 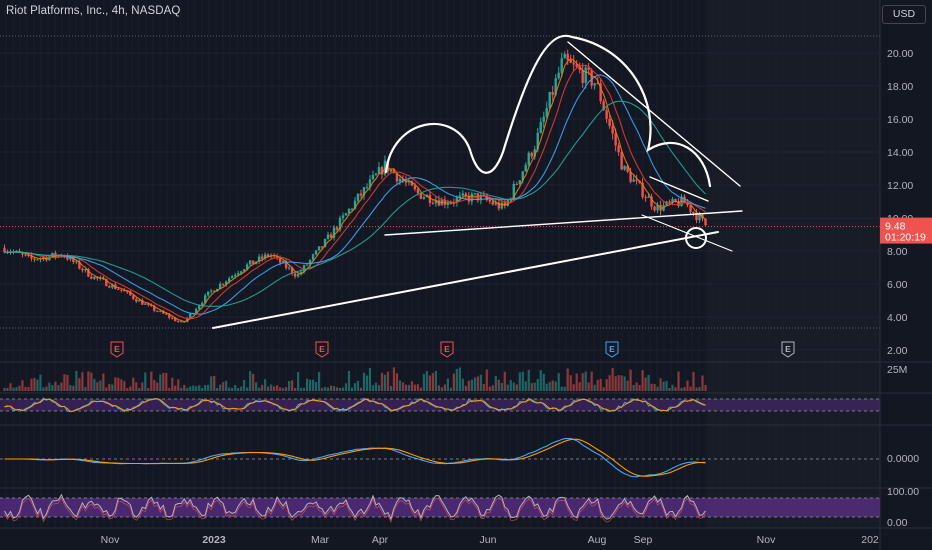 What do you see at coordinates (903, 459) in the screenshot?
I see `macd-scale-label: 0.0000` at bounding box center [903, 459].